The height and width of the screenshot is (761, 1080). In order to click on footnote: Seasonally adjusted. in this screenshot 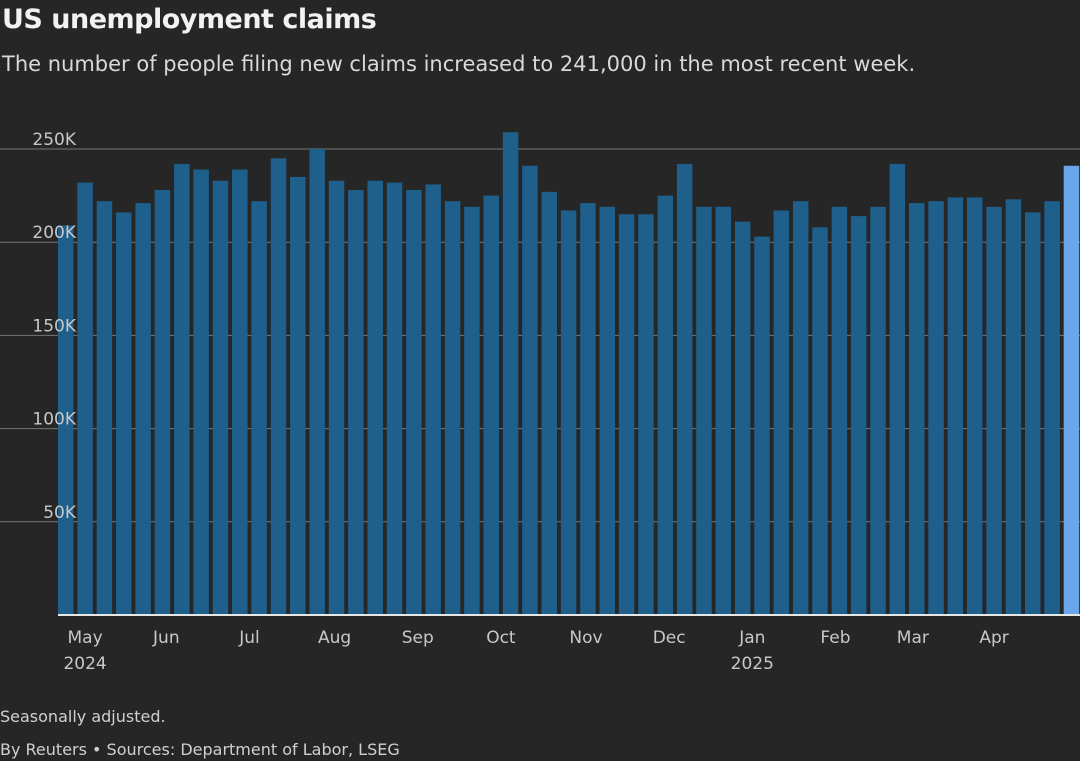, I will do `click(83, 716)`.